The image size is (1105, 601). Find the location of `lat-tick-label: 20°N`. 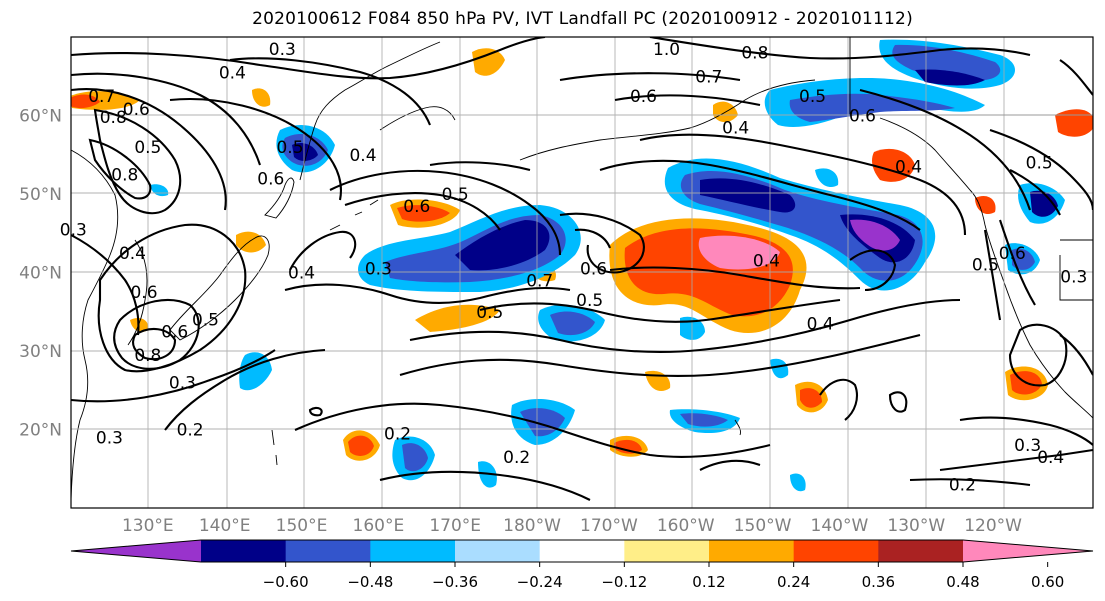

lat-tick-label: 20°N is located at coordinates (40, 431).